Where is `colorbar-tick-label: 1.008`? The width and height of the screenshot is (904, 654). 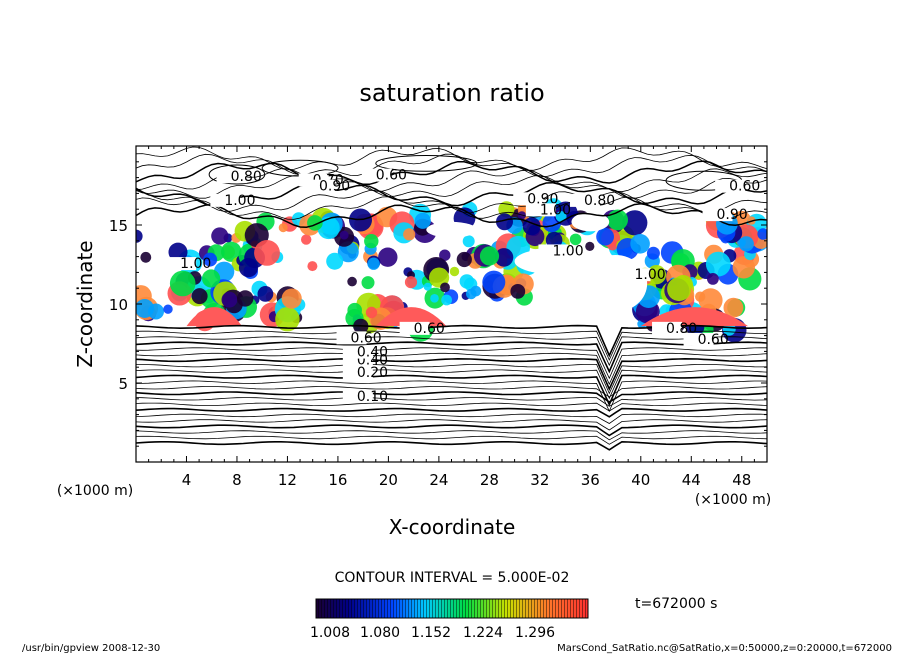
colorbar-tick-label: 1.008 is located at coordinates (330, 633).